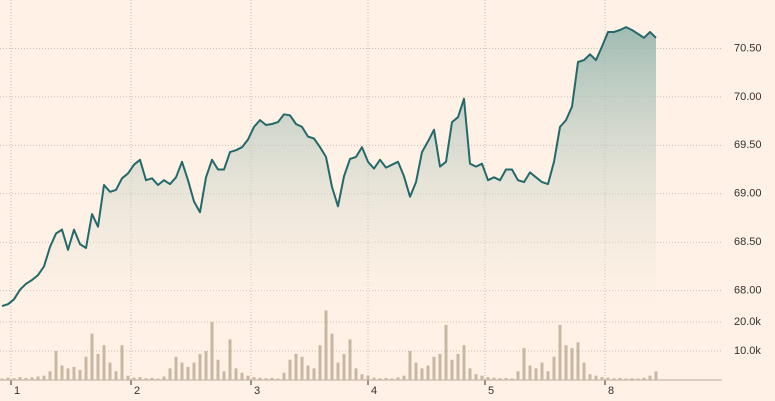 The image size is (775, 401). What do you see at coordinates (748, 194) in the screenshot?
I see `y-tick-label: 69.00` at bounding box center [748, 194].